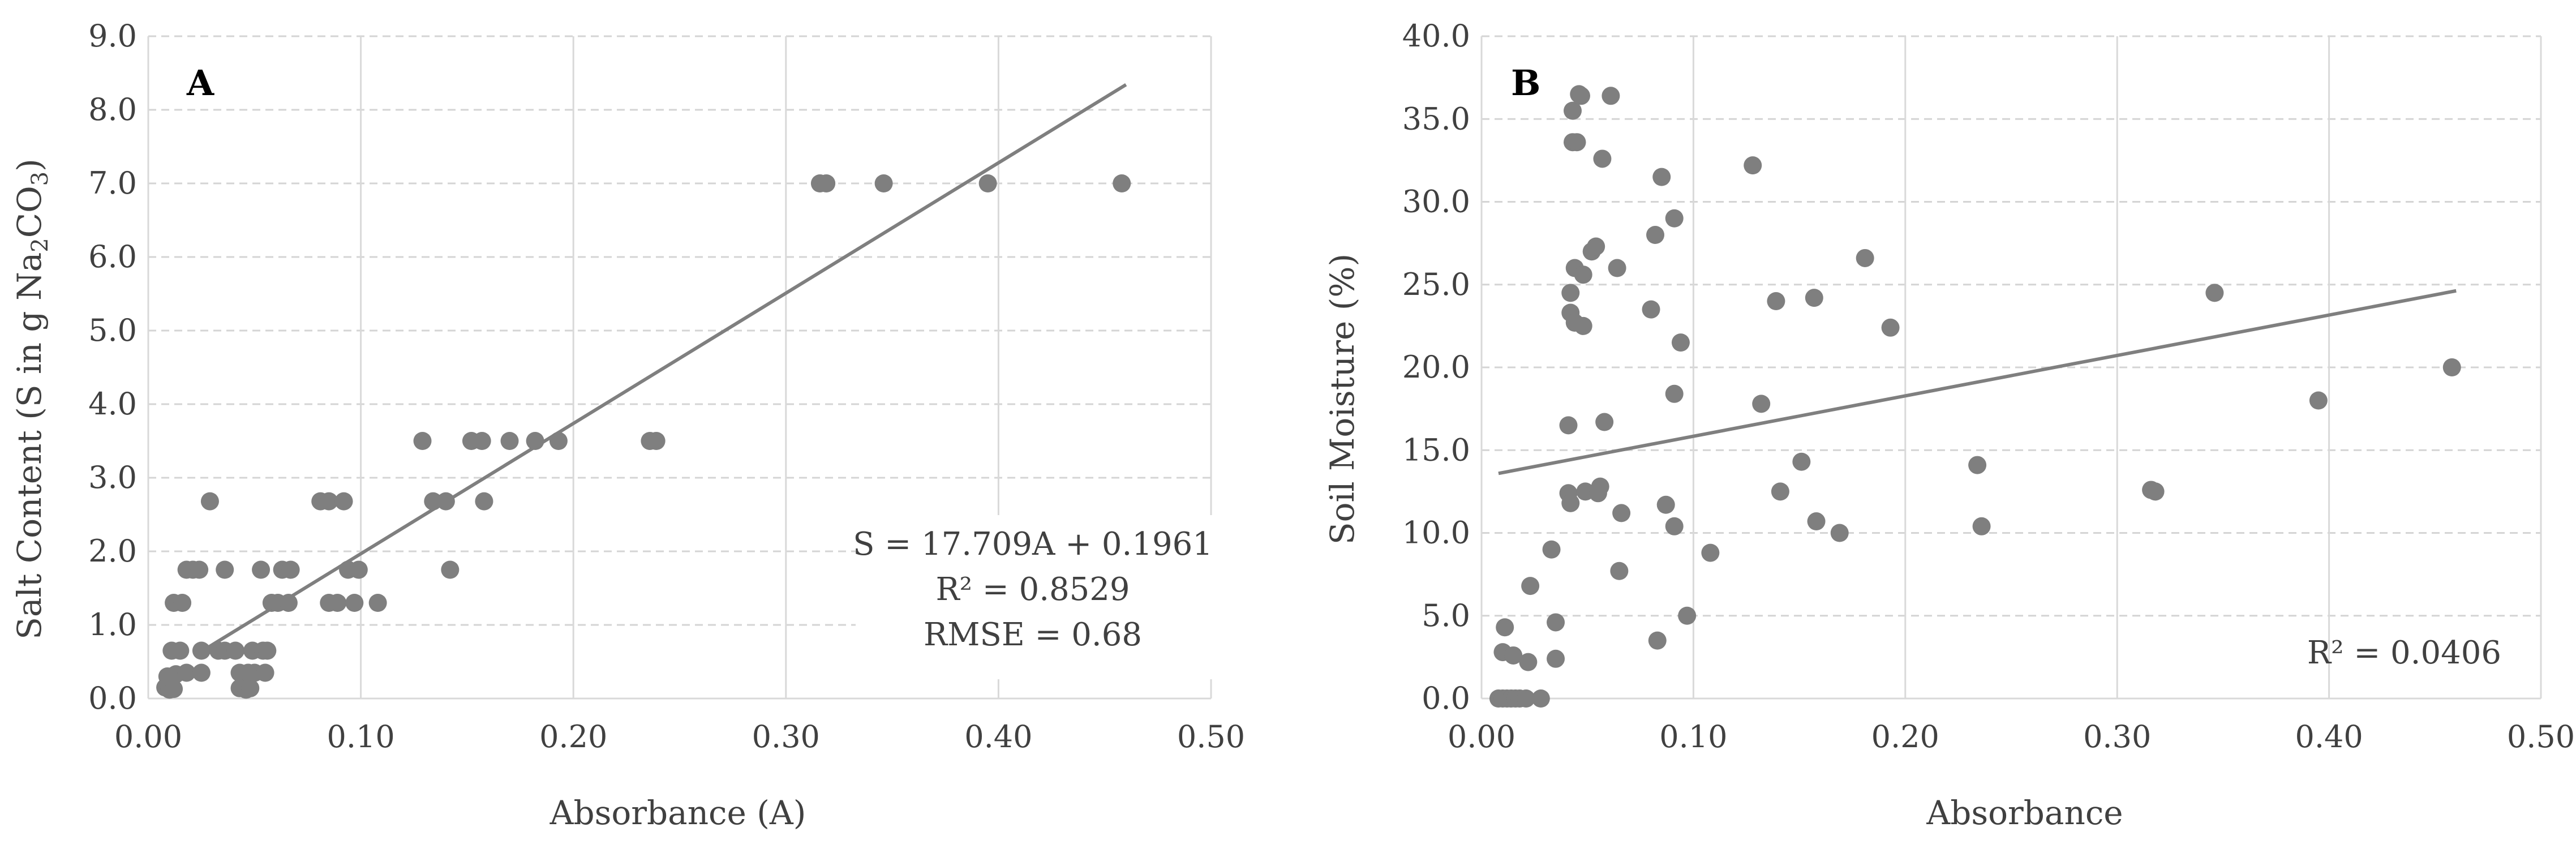 The height and width of the screenshot is (857, 2576). I want to click on annotation-box-a, so click(1038, 597).